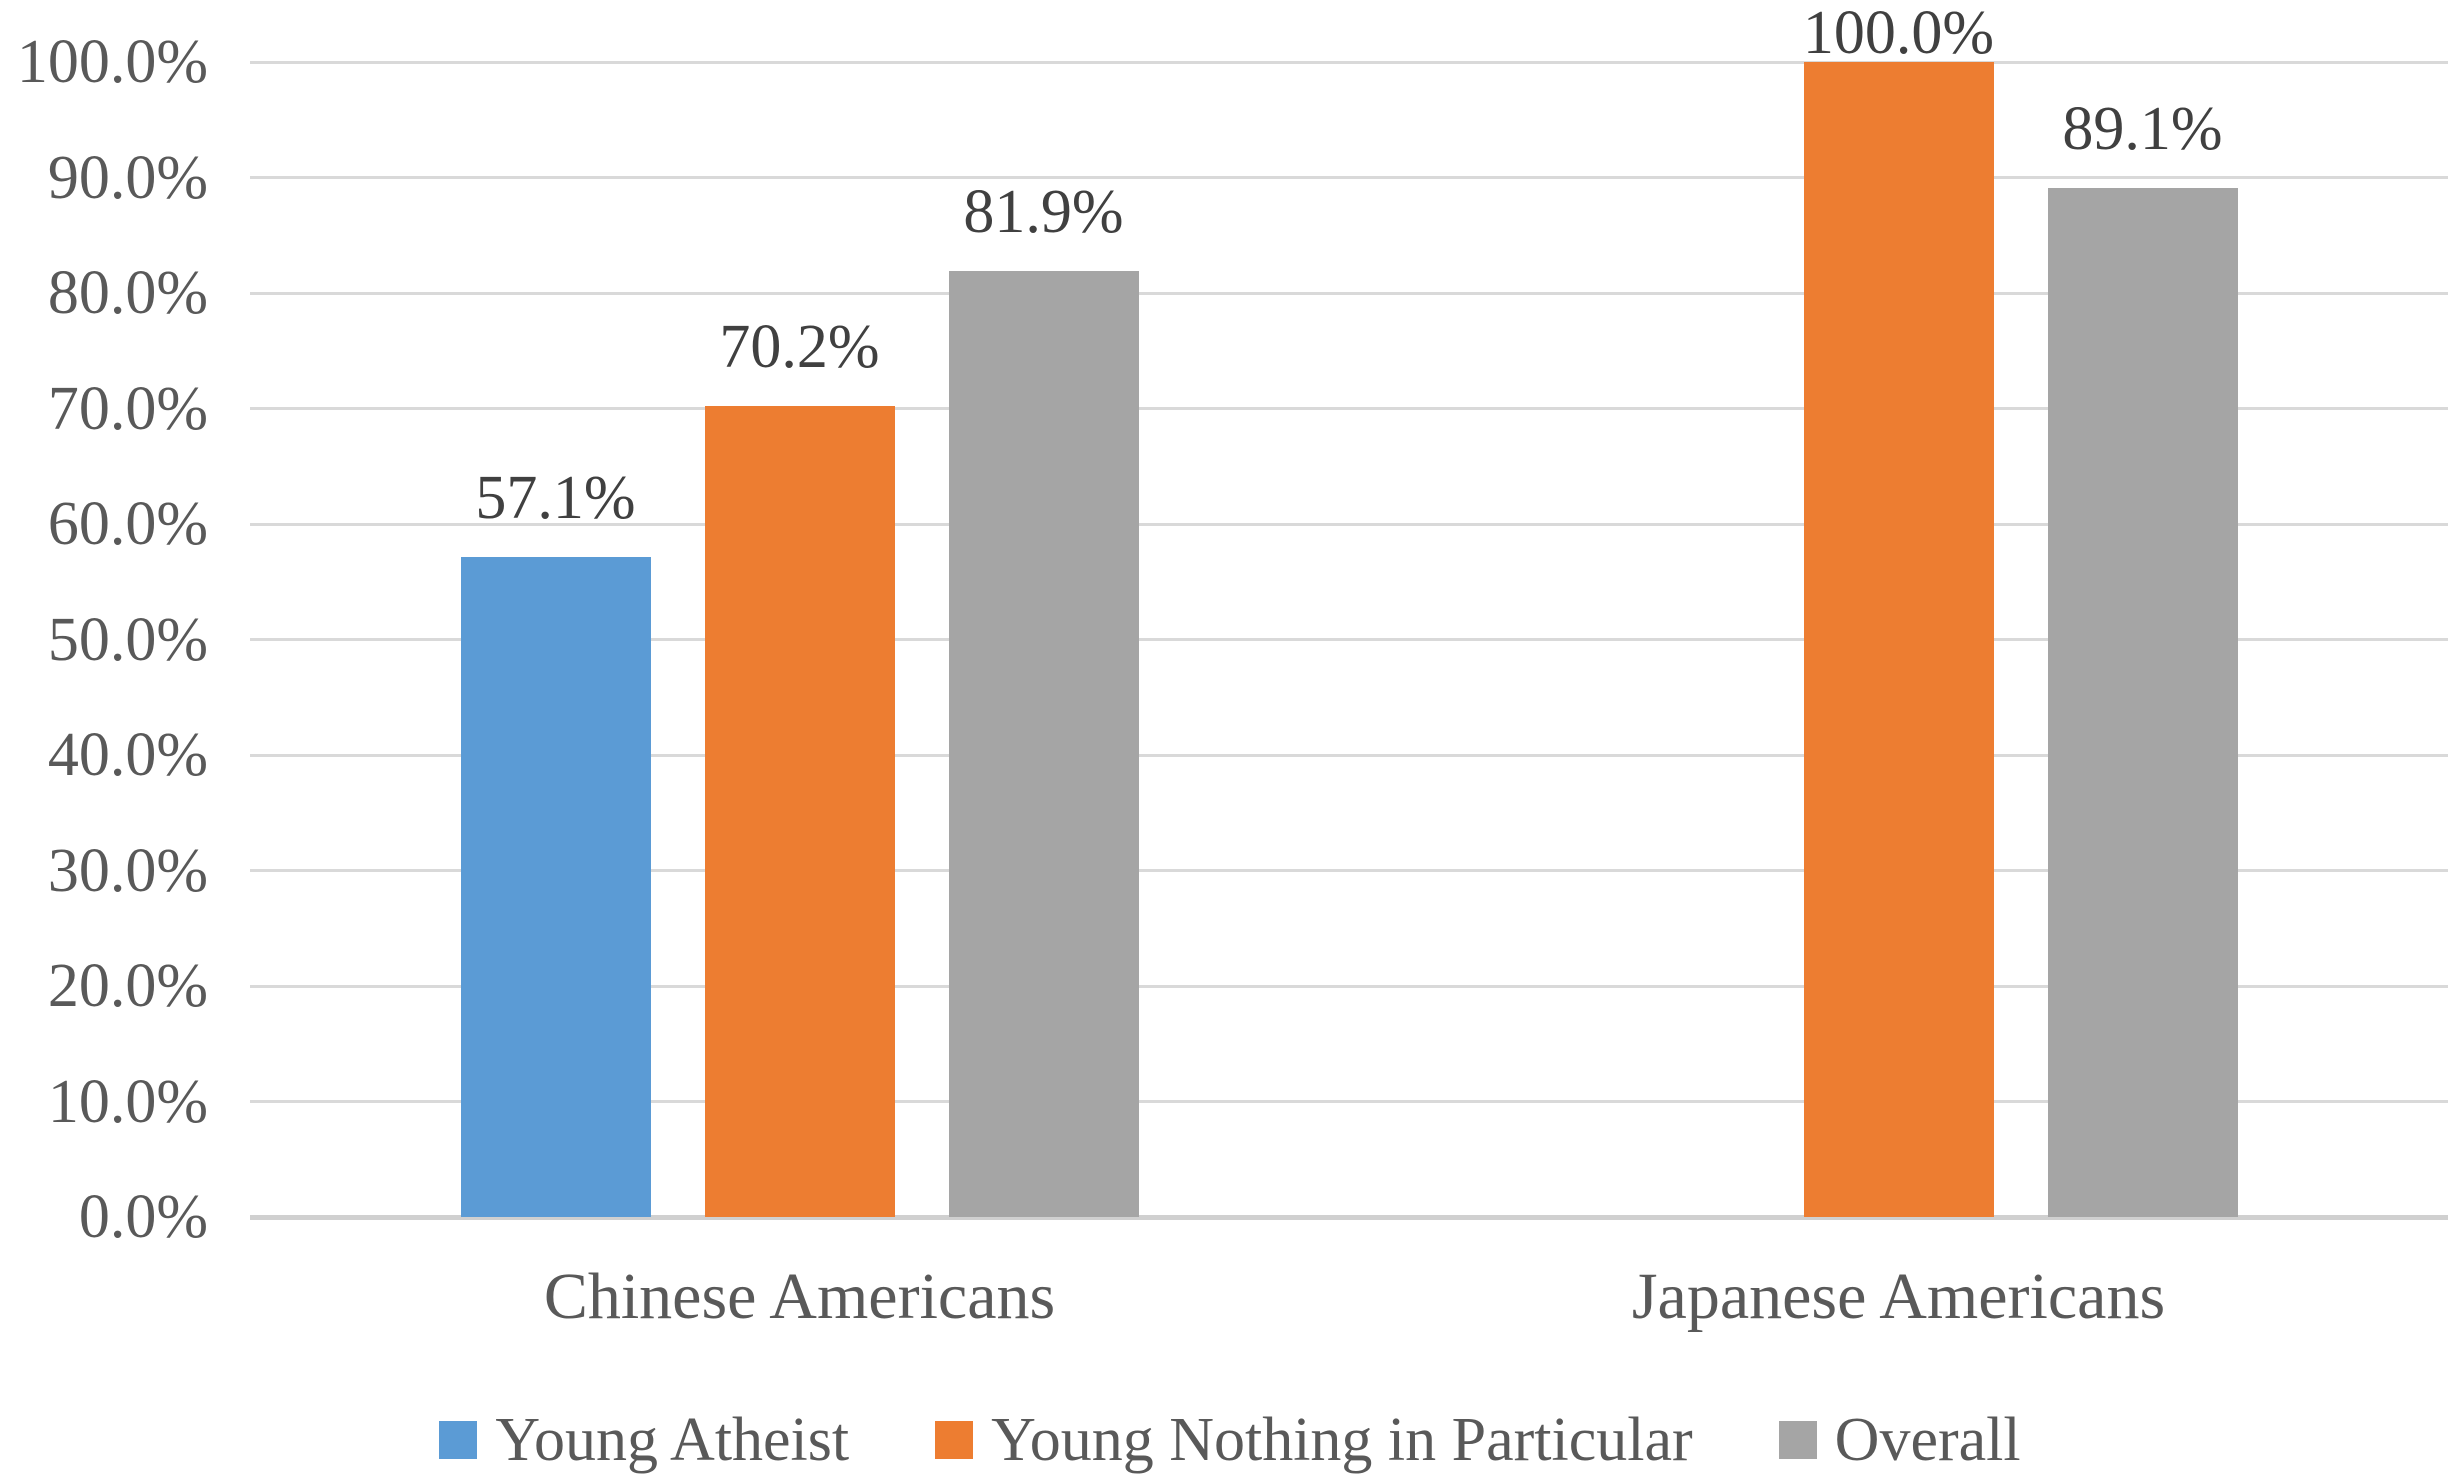 The width and height of the screenshot is (2460, 1476). I want to click on data-label-overall-japanese-americans: 89.1%, so click(2142, 128).